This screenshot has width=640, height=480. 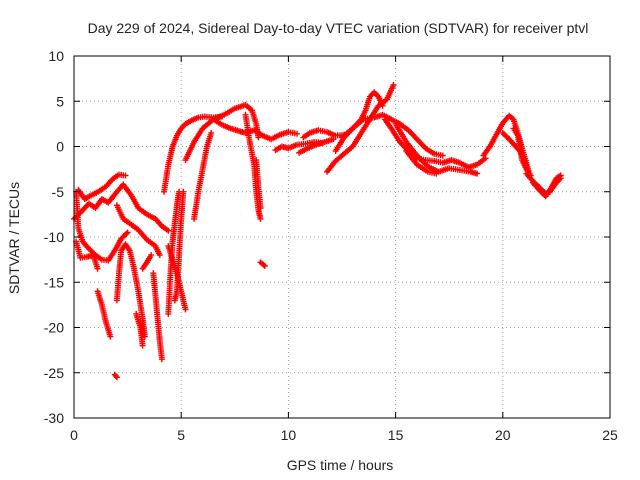 I want to click on y-tick-label: -20, so click(x=54, y=328).